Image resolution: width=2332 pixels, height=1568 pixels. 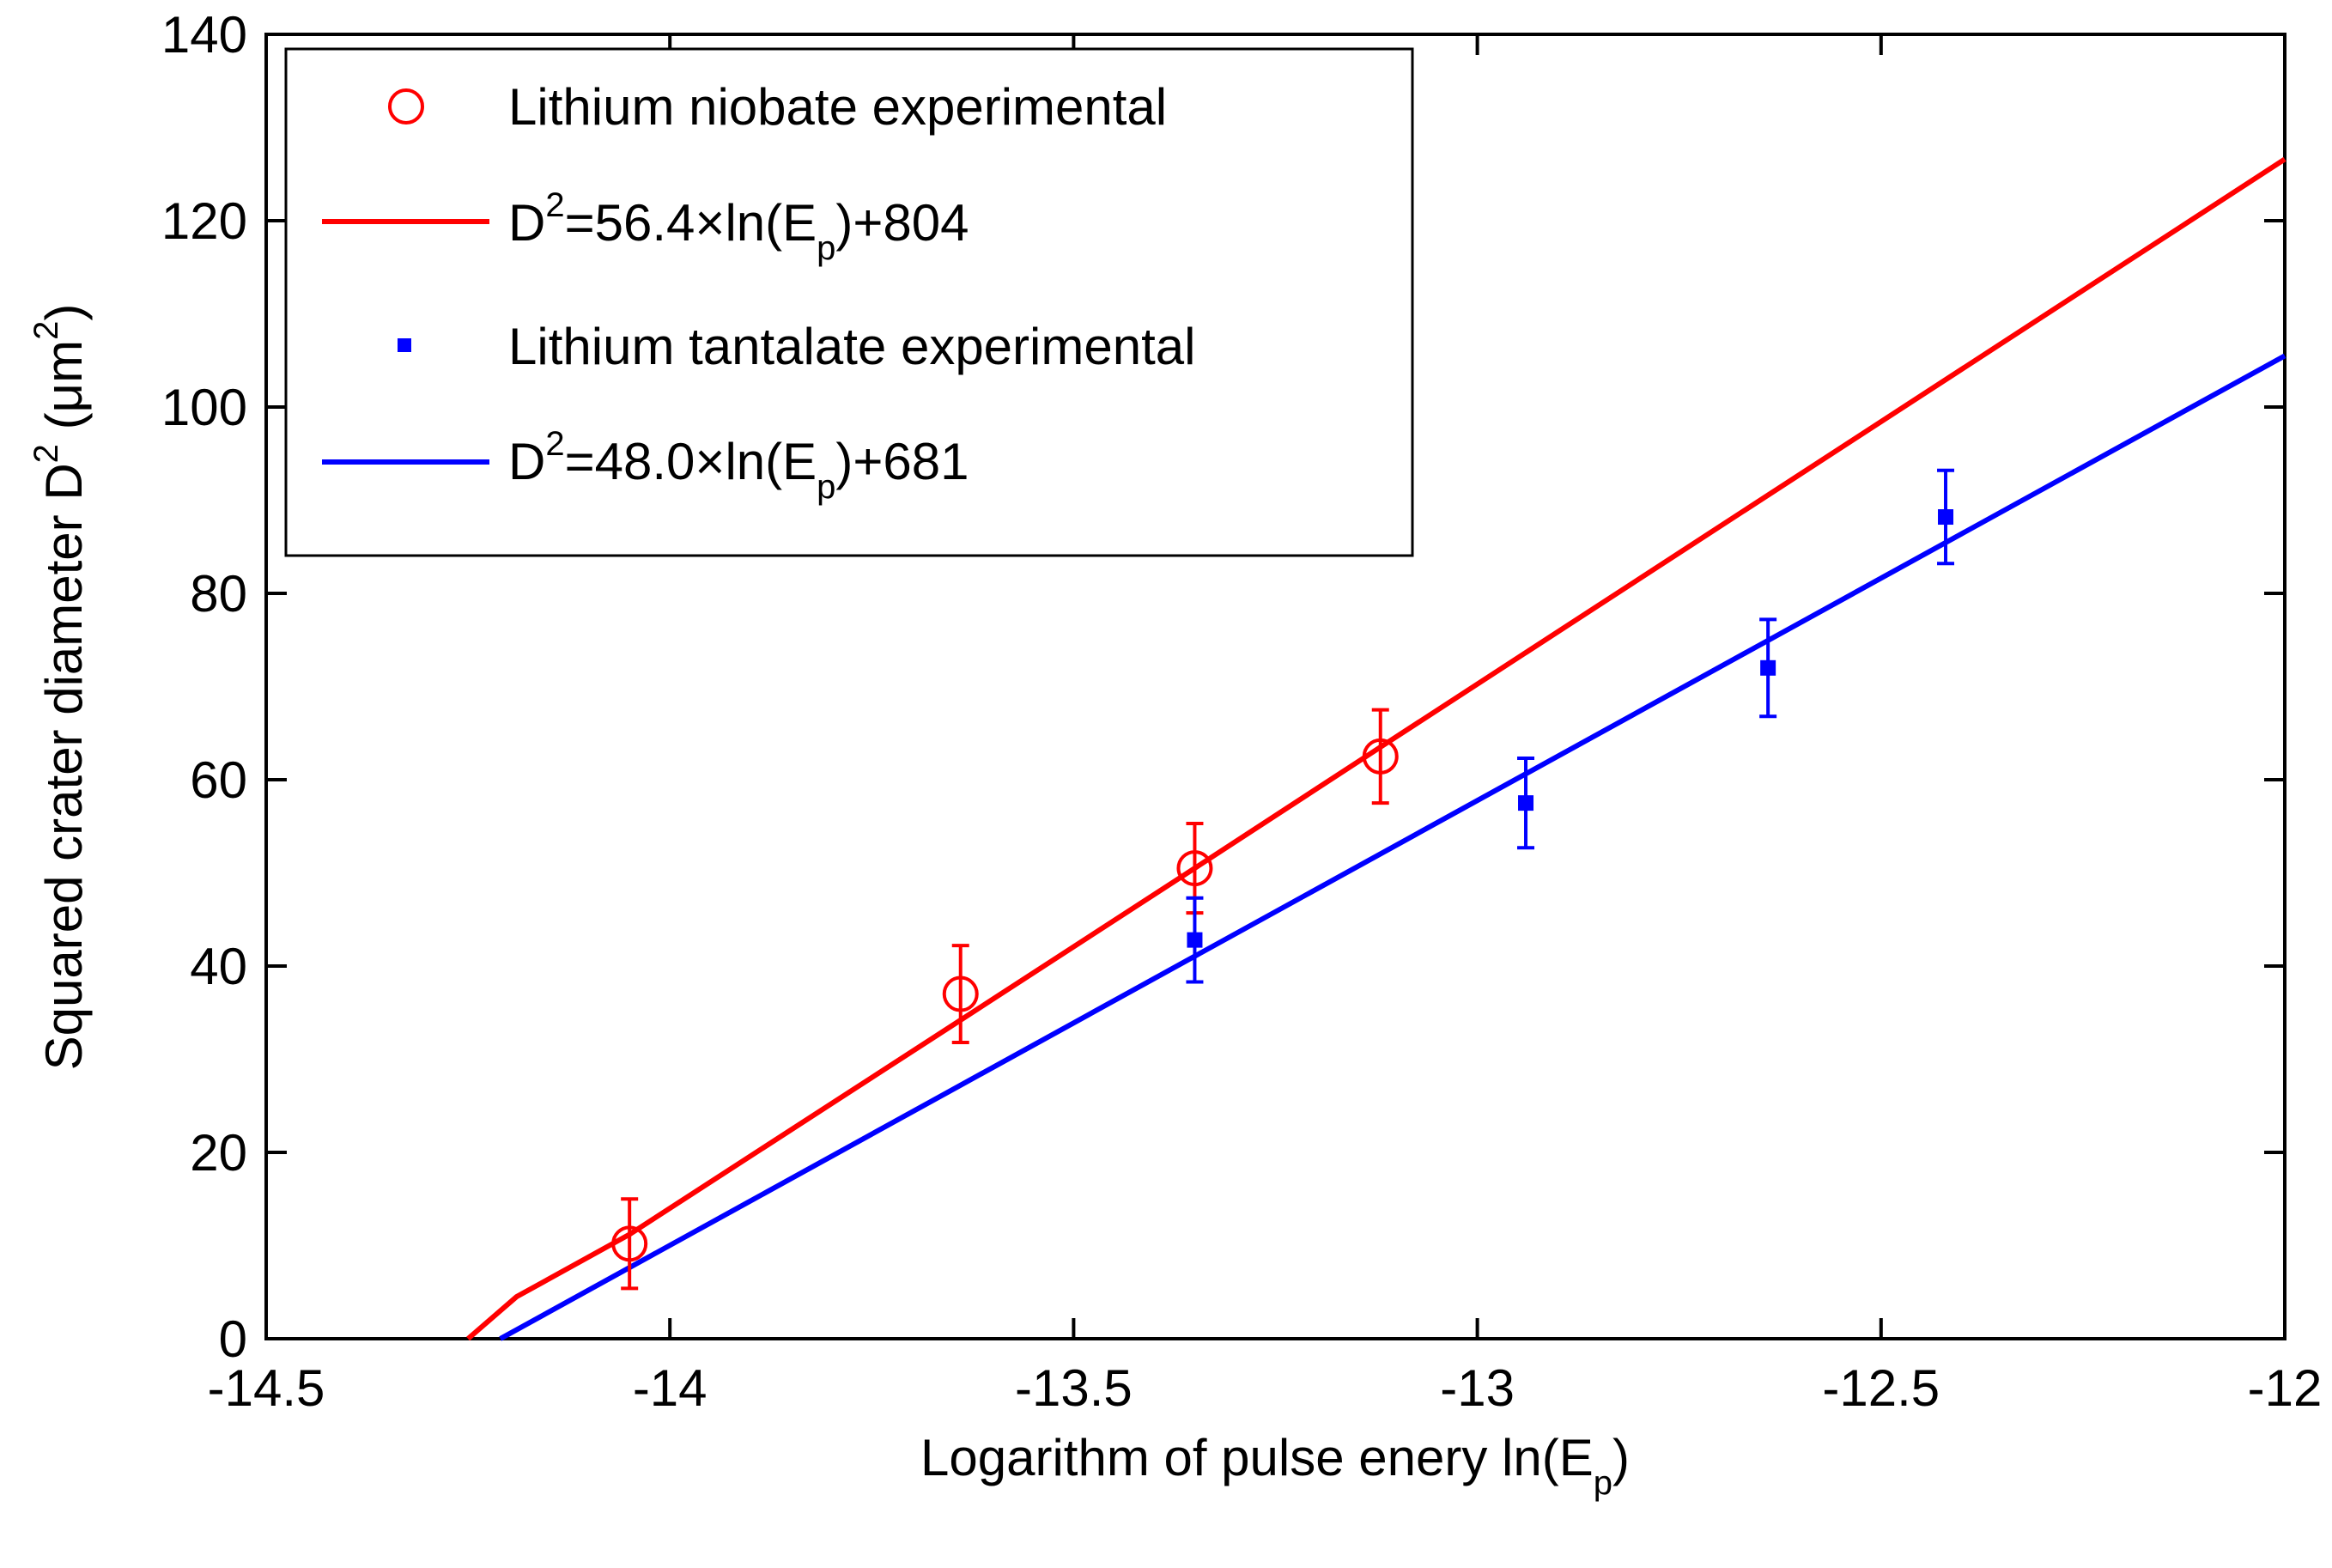 What do you see at coordinates (1074, 1388) in the screenshot?
I see `x-tick-label: -13.5` at bounding box center [1074, 1388].